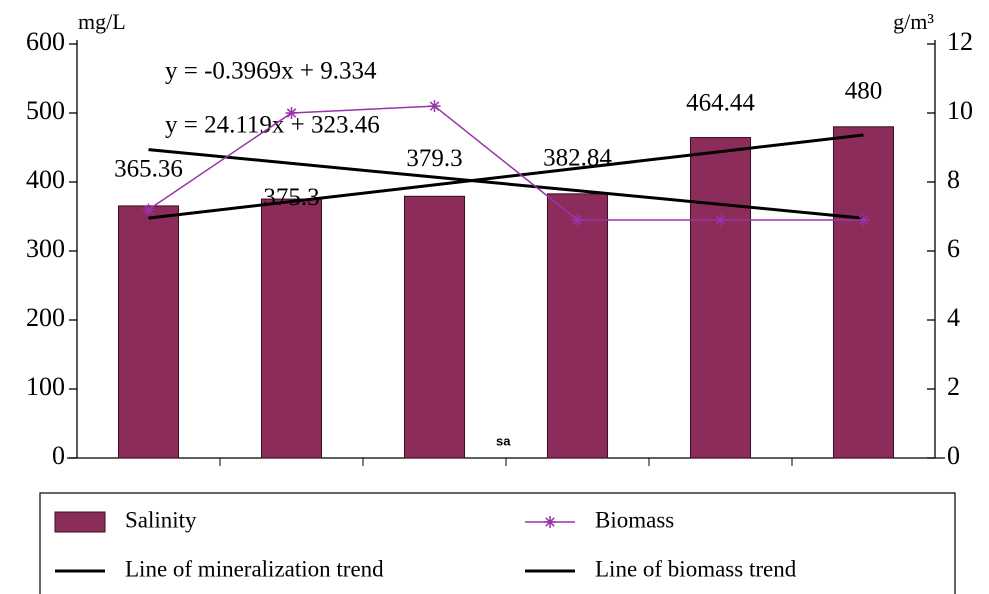 The height and width of the screenshot is (594, 989). Describe the element at coordinates (102, 21) in the screenshot. I see `y-axis-label: mg/L` at that location.